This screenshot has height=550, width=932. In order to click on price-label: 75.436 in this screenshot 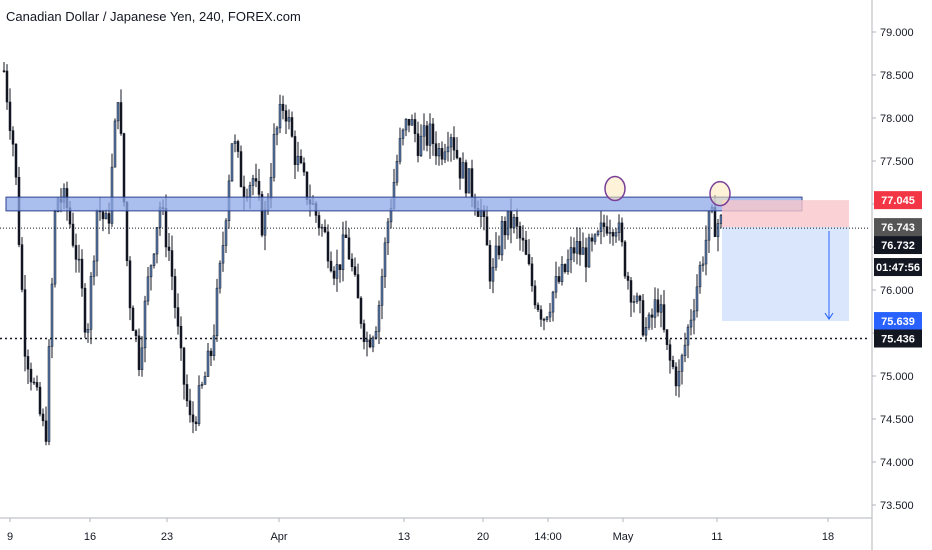, I will do `click(898, 340)`.